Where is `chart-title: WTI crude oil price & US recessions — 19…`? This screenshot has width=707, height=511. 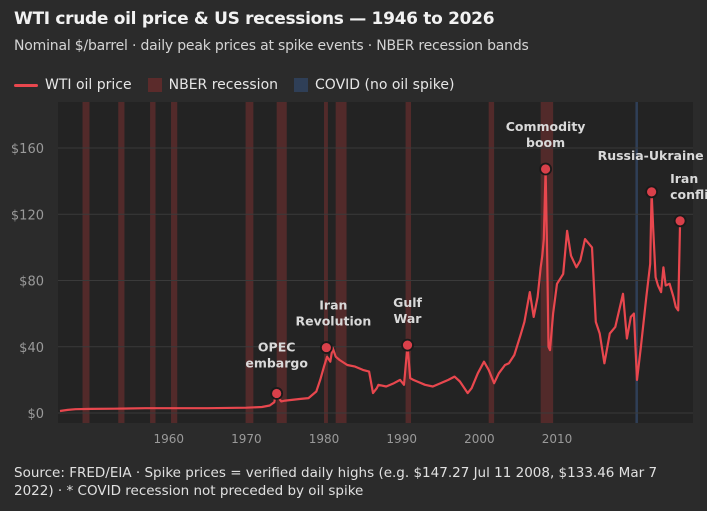 chart-title: WTI crude oil price & US recessions — 19… is located at coordinates (254, 19).